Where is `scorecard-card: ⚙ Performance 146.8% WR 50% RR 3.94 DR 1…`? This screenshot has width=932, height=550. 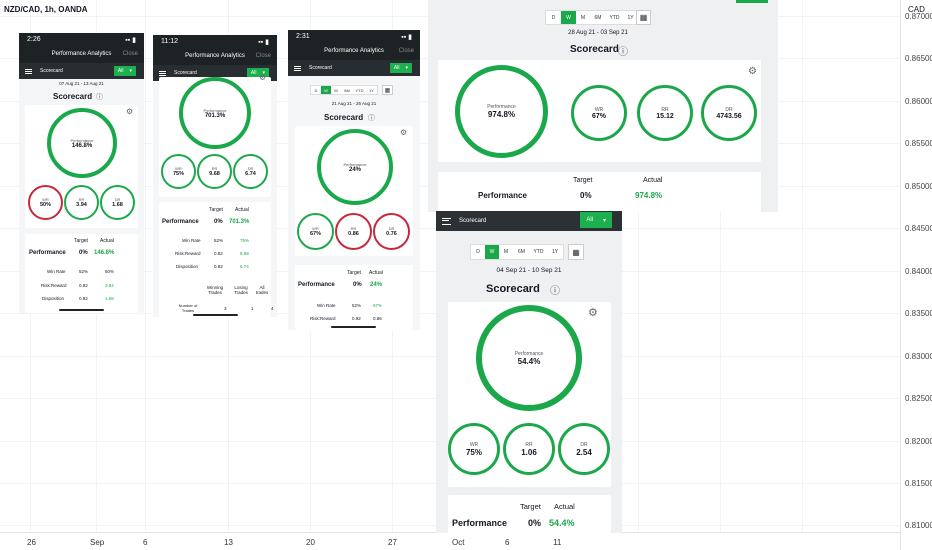 scorecard-card: ⚙ Performance 146.8% WR 50% RR 3.94 DR 1… is located at coordinates (81, 166).